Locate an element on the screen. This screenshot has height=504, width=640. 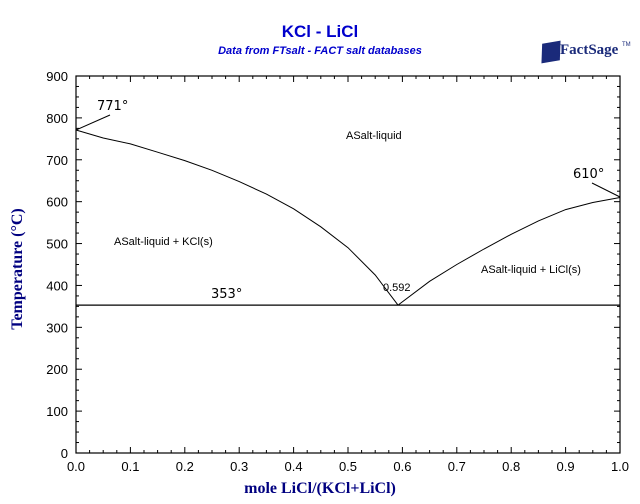
kcl-melt-leader is located at coordinates (93, 122).